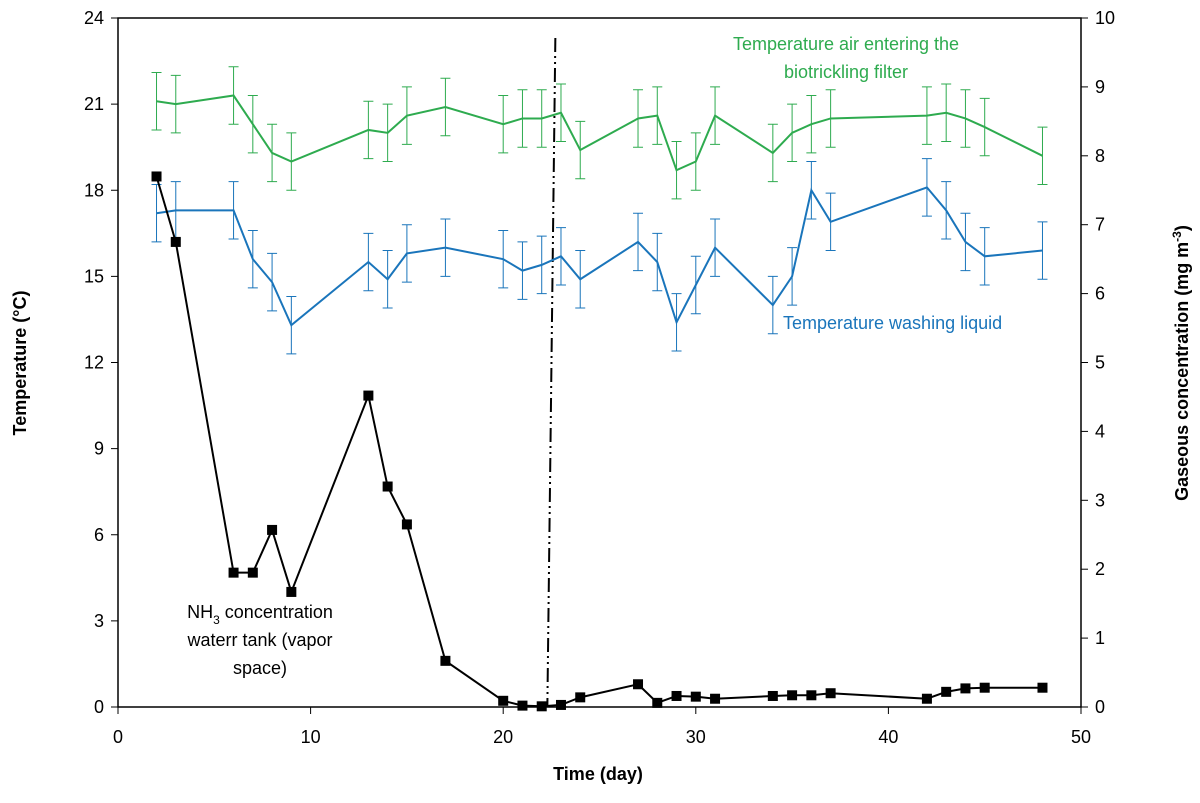 This screenshot has height=803, width=1200. I want to click on y2-label-part: Gaseous concentration (mg m, so click(1182, 371).